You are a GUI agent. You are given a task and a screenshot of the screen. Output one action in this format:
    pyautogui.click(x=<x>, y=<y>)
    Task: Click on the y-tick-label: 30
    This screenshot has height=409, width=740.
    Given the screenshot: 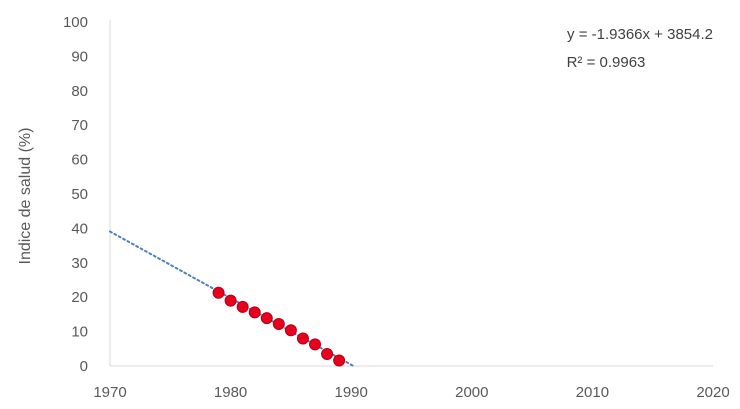 What is the action you would take?
    pyautogui.click(x=79, y=263)
    